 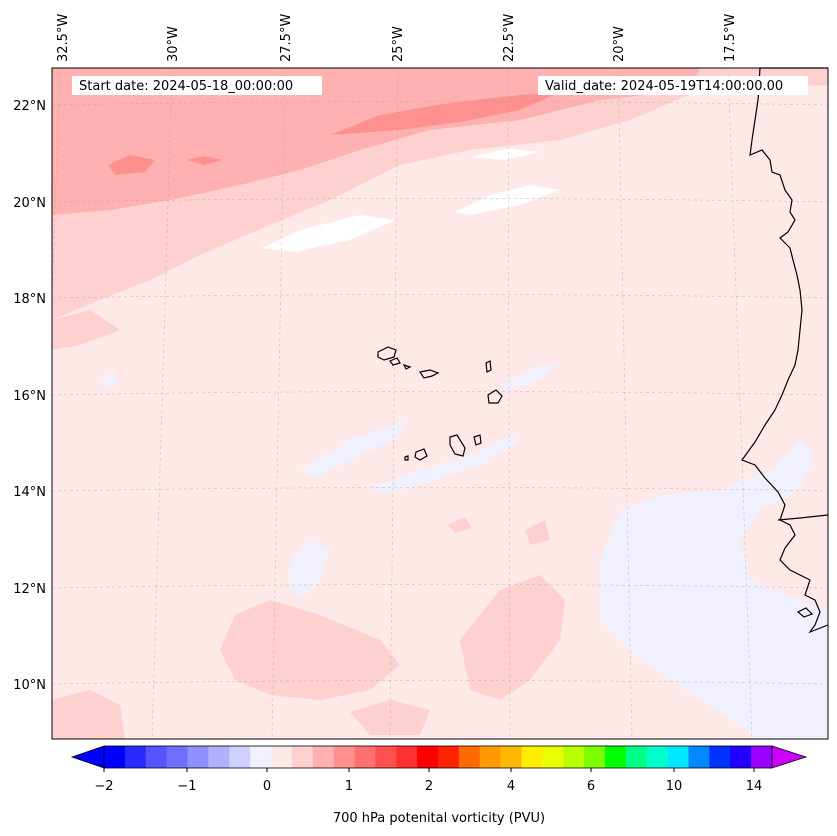 I want to click on island-brava, so click(x=406, y=458).